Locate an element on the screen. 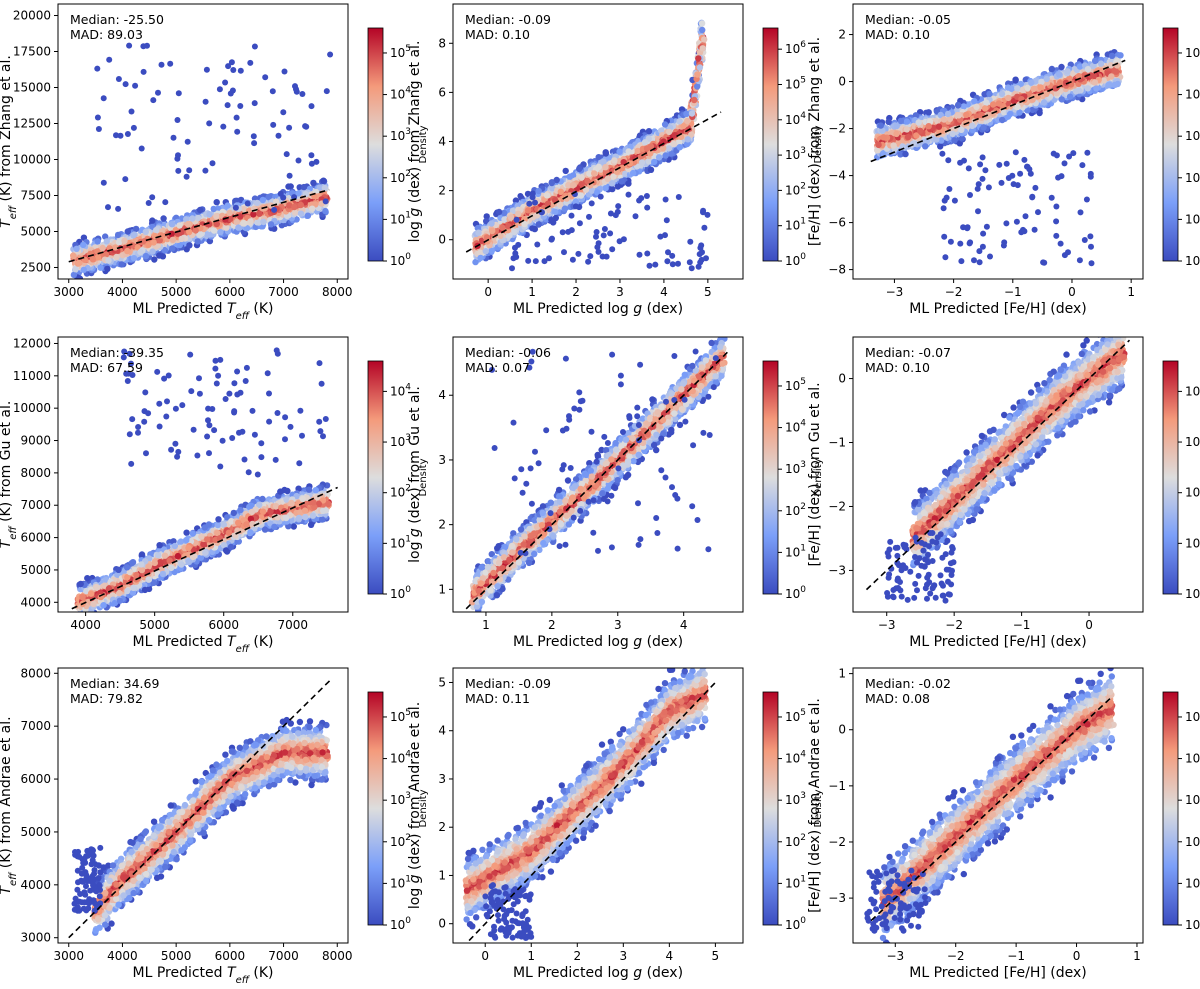  x-tick-label: 8000 is located at coordinates (337, 292).